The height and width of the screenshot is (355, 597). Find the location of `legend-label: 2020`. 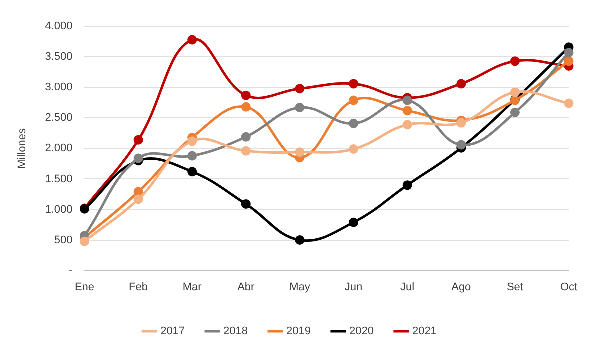

legend-label: 2020 is located at coordinates (361, 332).